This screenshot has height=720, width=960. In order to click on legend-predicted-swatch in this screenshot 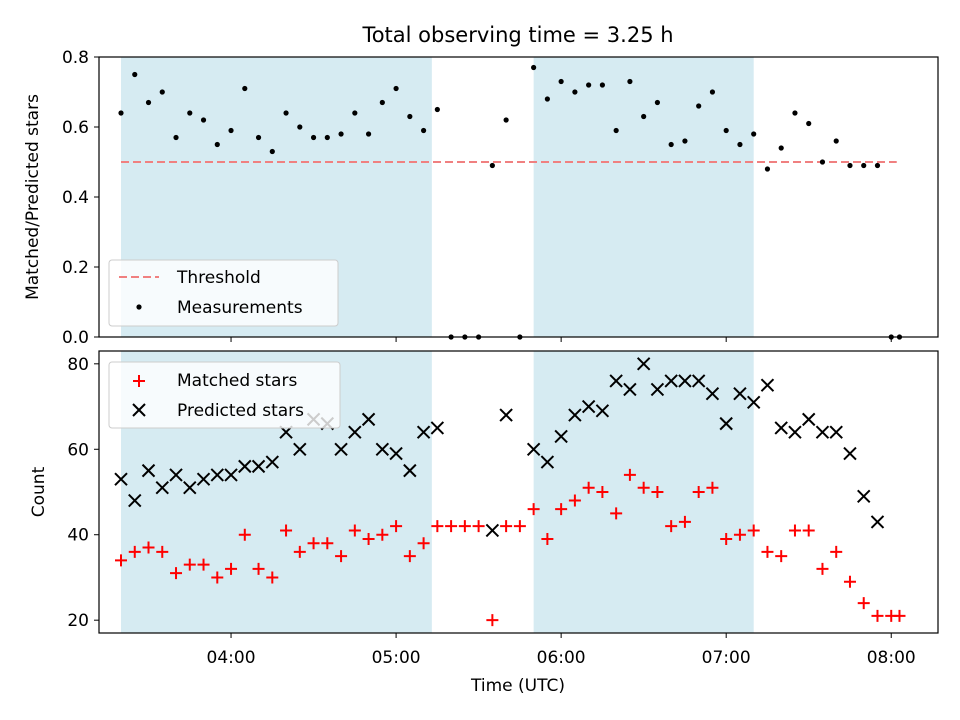, I will do `click(139, 410)`.